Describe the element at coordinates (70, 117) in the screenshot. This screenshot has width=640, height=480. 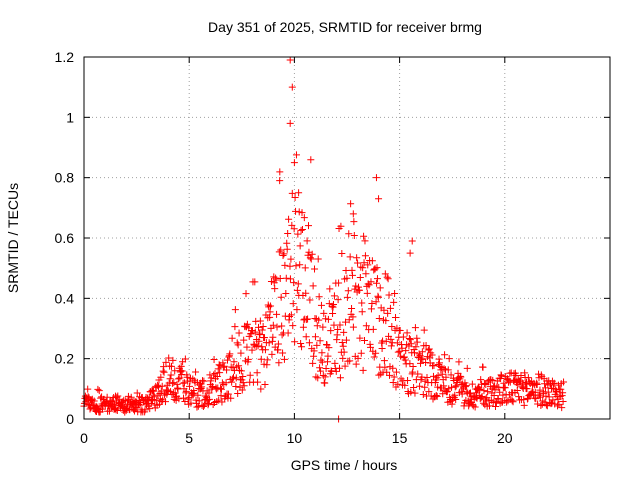
I see `y-tick-label: 1` at that location.